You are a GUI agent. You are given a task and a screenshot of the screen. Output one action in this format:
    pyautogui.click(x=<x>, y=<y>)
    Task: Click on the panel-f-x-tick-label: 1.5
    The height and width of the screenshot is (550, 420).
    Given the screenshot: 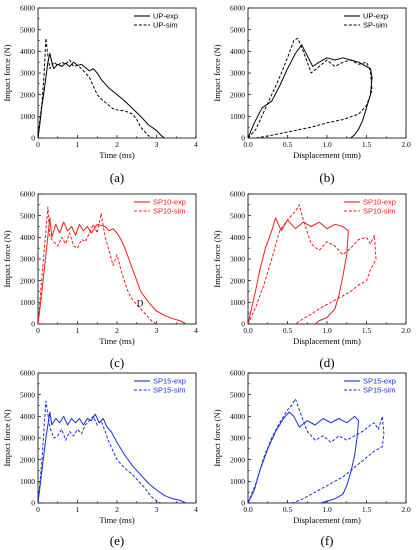 What is the action you would take?
    pyautogui.click(x=367, y=509)
    